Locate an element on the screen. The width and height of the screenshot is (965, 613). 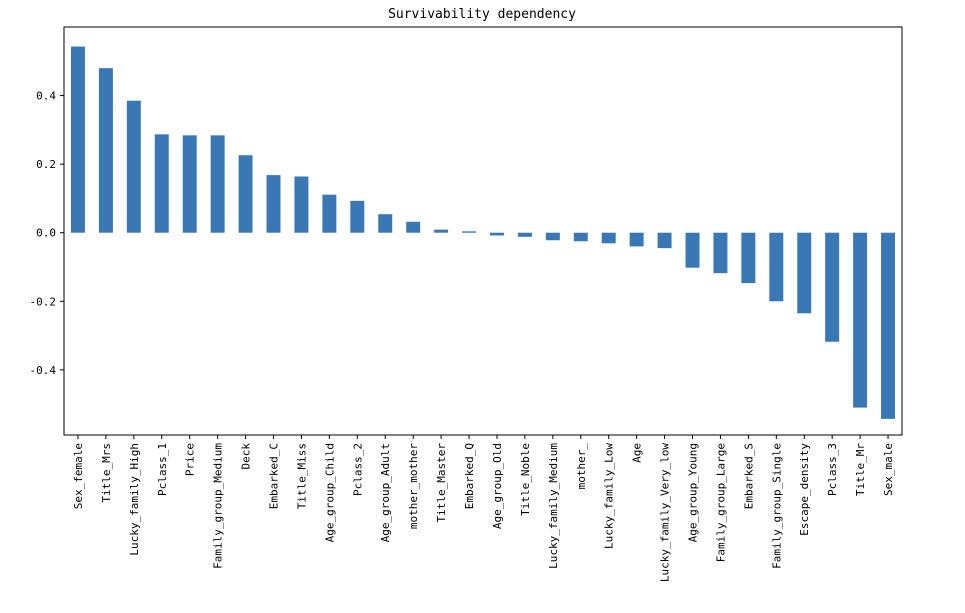
x-tick-label: Sex_male is located at coordinates (888, 469).